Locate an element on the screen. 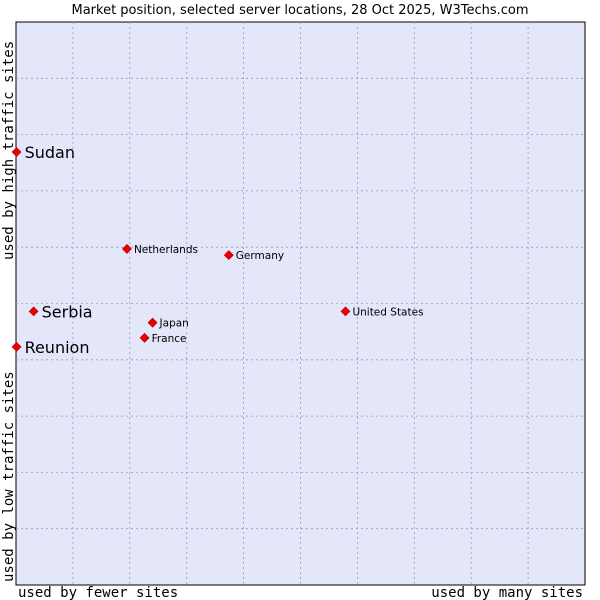  data-label-japan: Japan is located at coordinates (174, 324).